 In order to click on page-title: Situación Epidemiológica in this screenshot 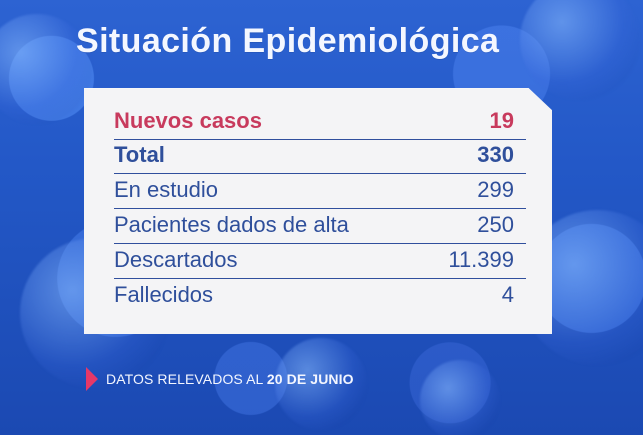, I will do `click(288, 41)`.